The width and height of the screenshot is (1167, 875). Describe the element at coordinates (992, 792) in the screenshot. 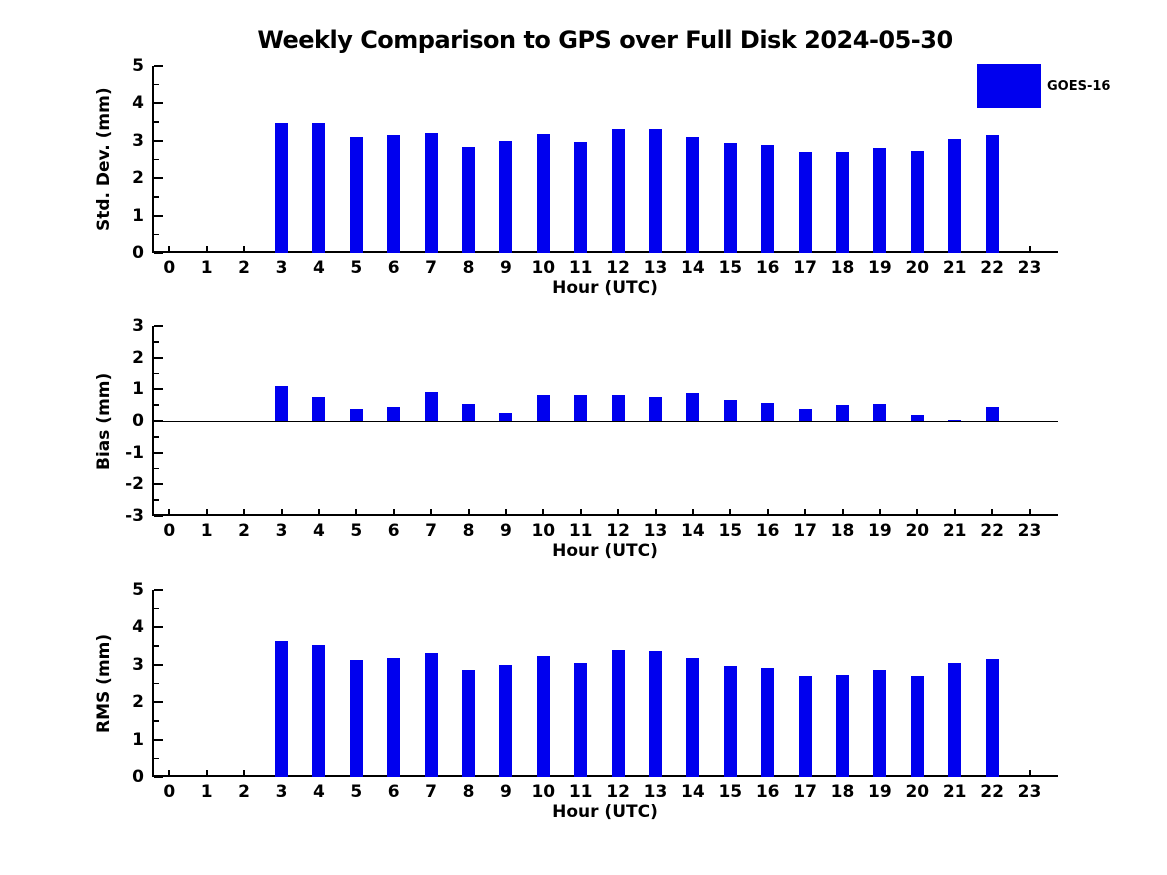

I see `x-tick-label: 22` at that location.